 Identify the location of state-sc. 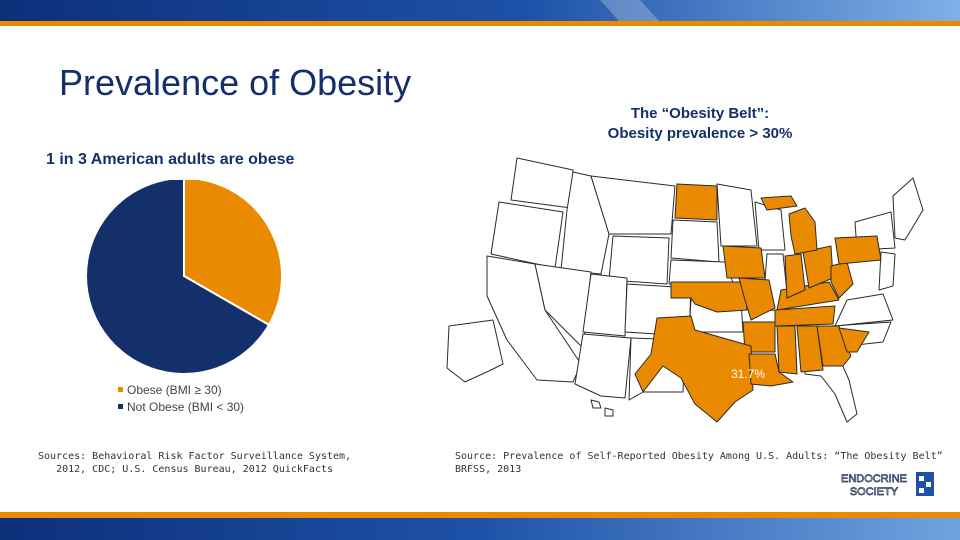
(854, 340).